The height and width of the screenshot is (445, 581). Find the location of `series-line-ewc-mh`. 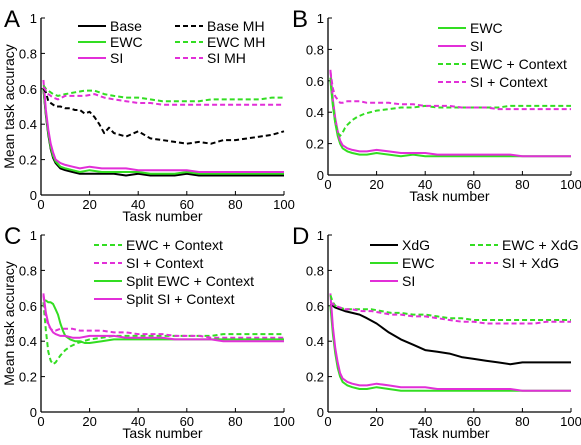

series-line-ewc-mh is located at coordinates (163, 93).